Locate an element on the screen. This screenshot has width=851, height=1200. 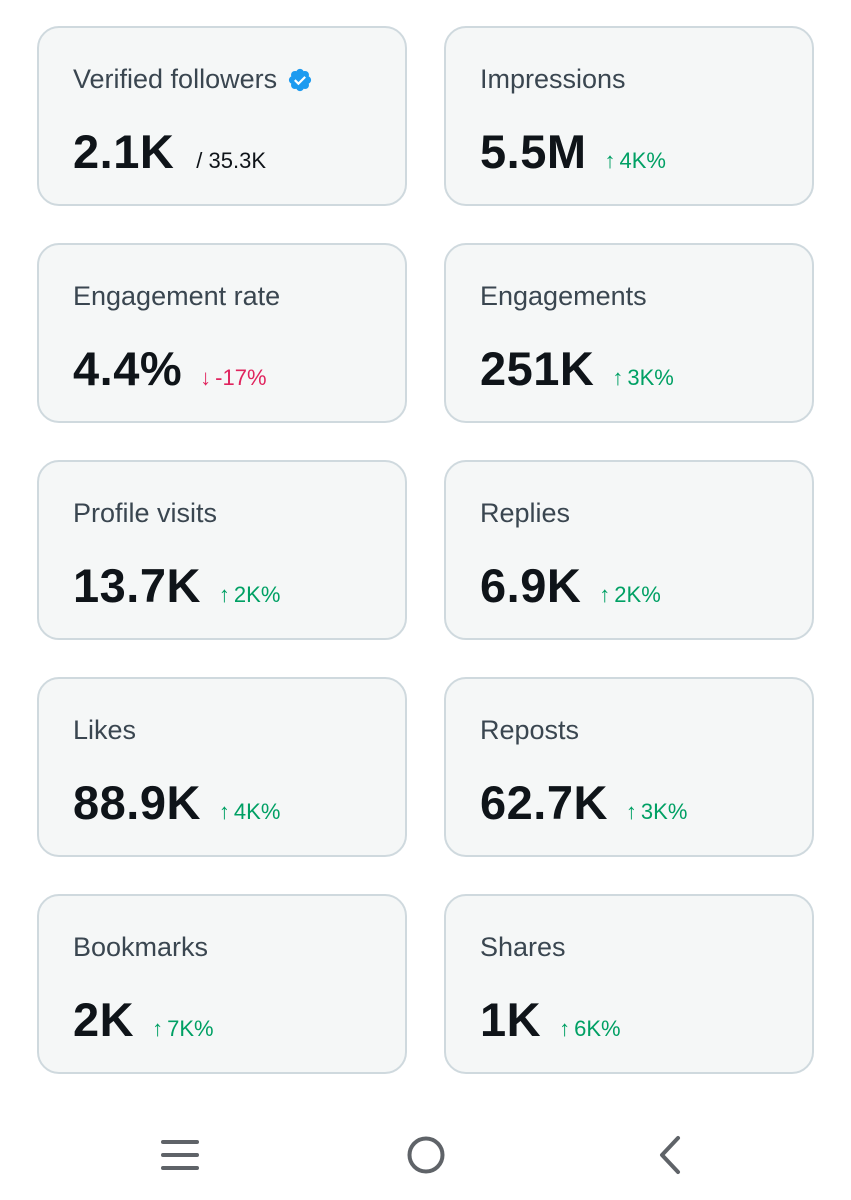
card-verified-followers: Verified followers 2.1K / 35.3K is located at coordinates (222, 116).